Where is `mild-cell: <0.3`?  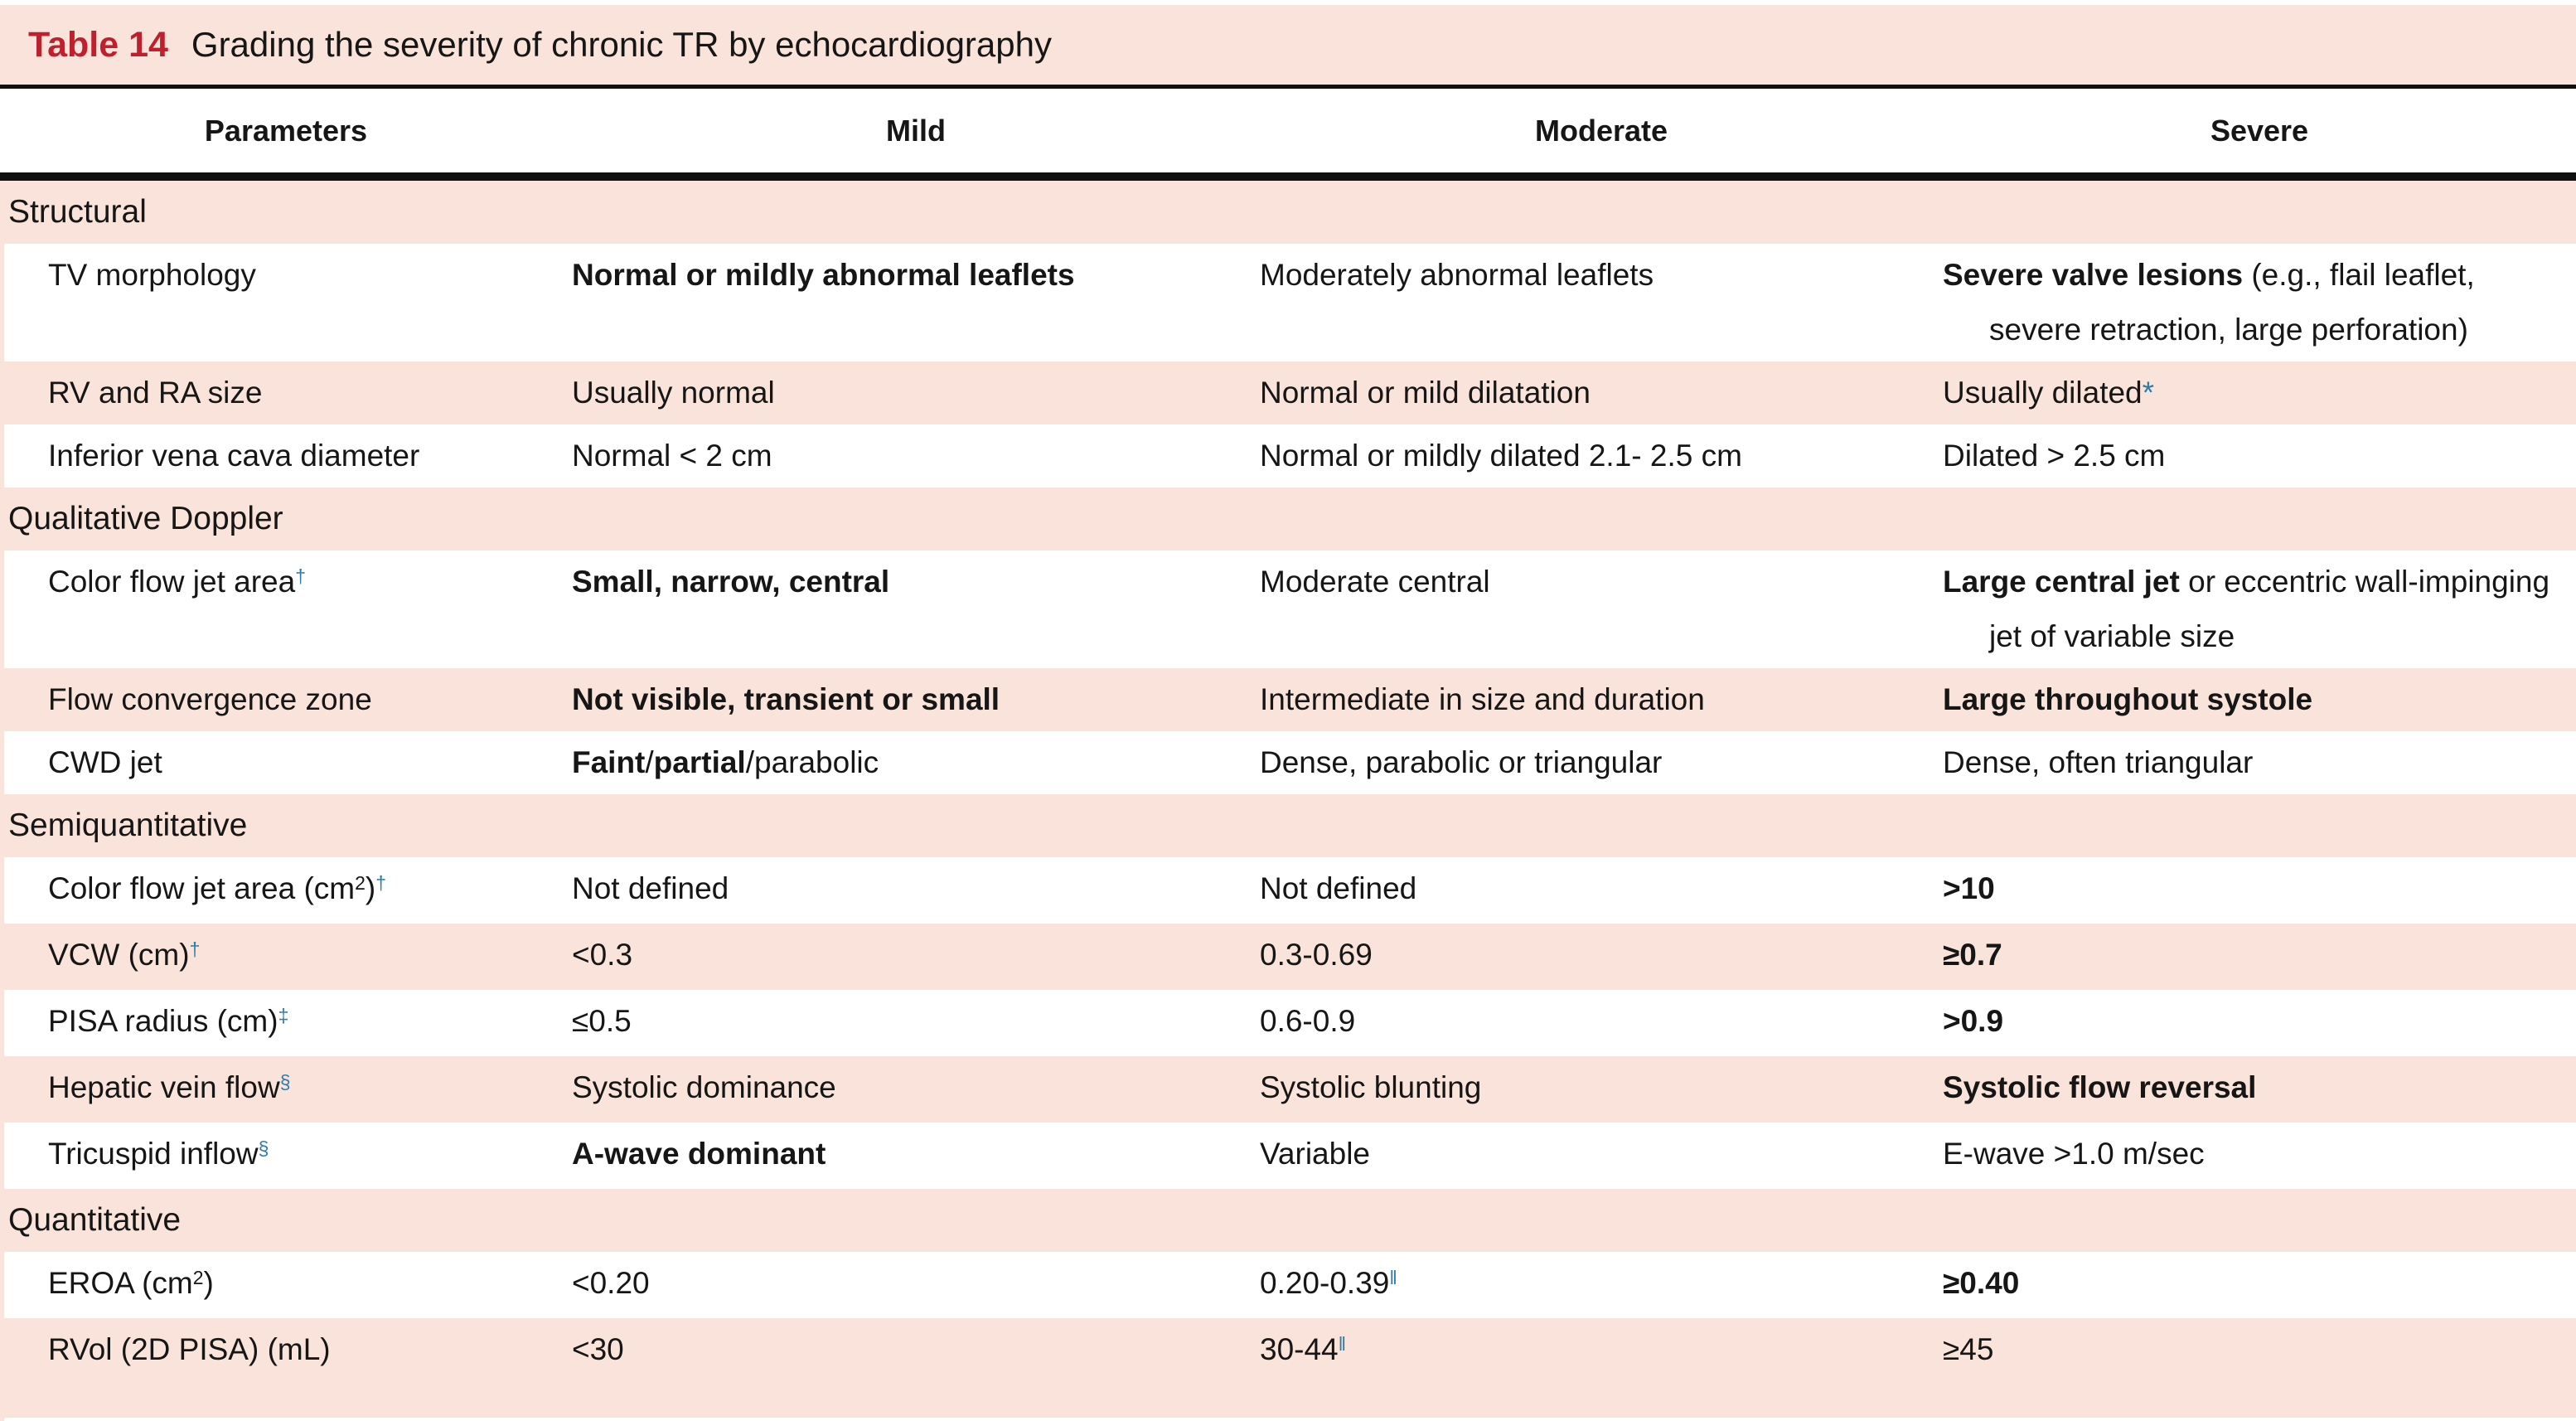
mild-cell: <0.3 is located at coordinates (916, 957).